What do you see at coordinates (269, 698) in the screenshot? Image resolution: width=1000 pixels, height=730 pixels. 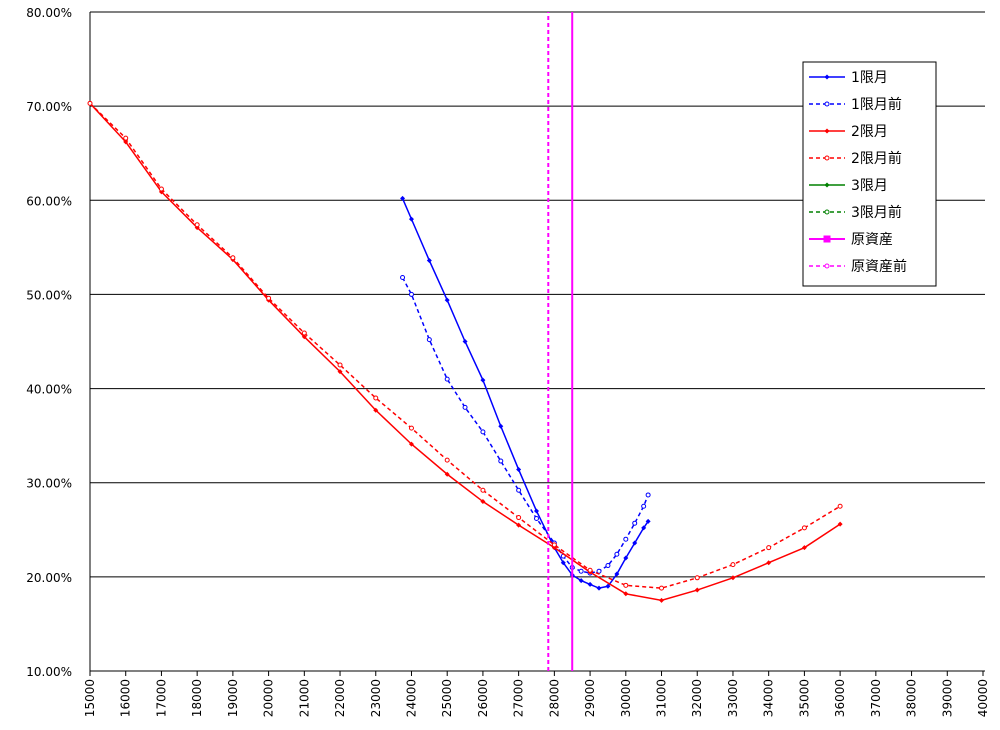 I see `x-tick-label: 20000` at bounding box center [269, 698].